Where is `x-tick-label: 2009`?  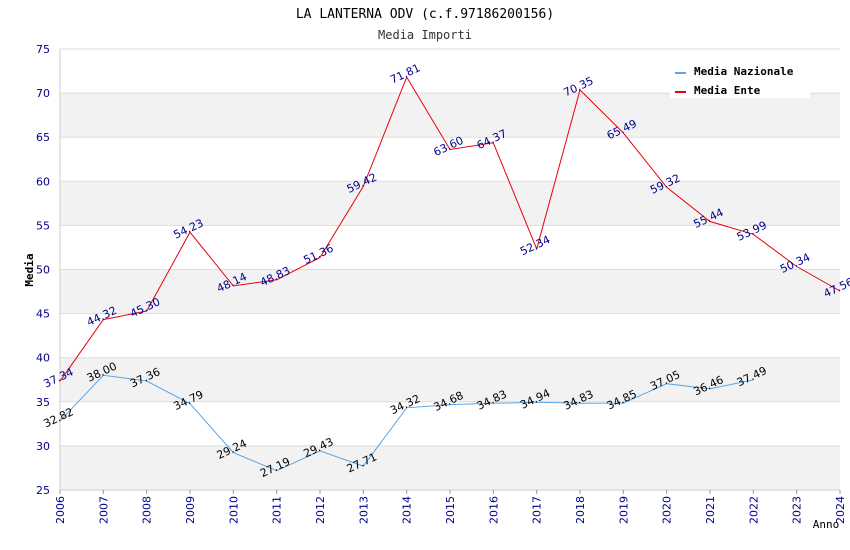 x-tick-label: 2009 is located at coordinates (190, 510).